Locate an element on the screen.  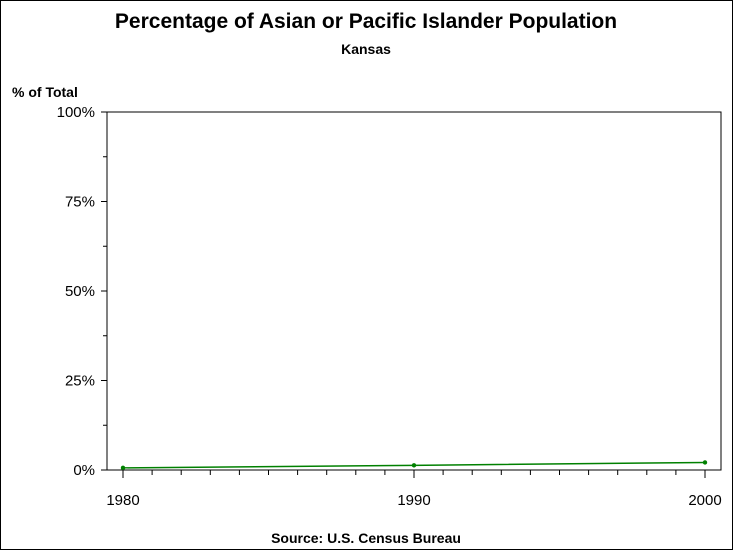
chart-subtitle: Kansas is located at coordinates (366, 49).